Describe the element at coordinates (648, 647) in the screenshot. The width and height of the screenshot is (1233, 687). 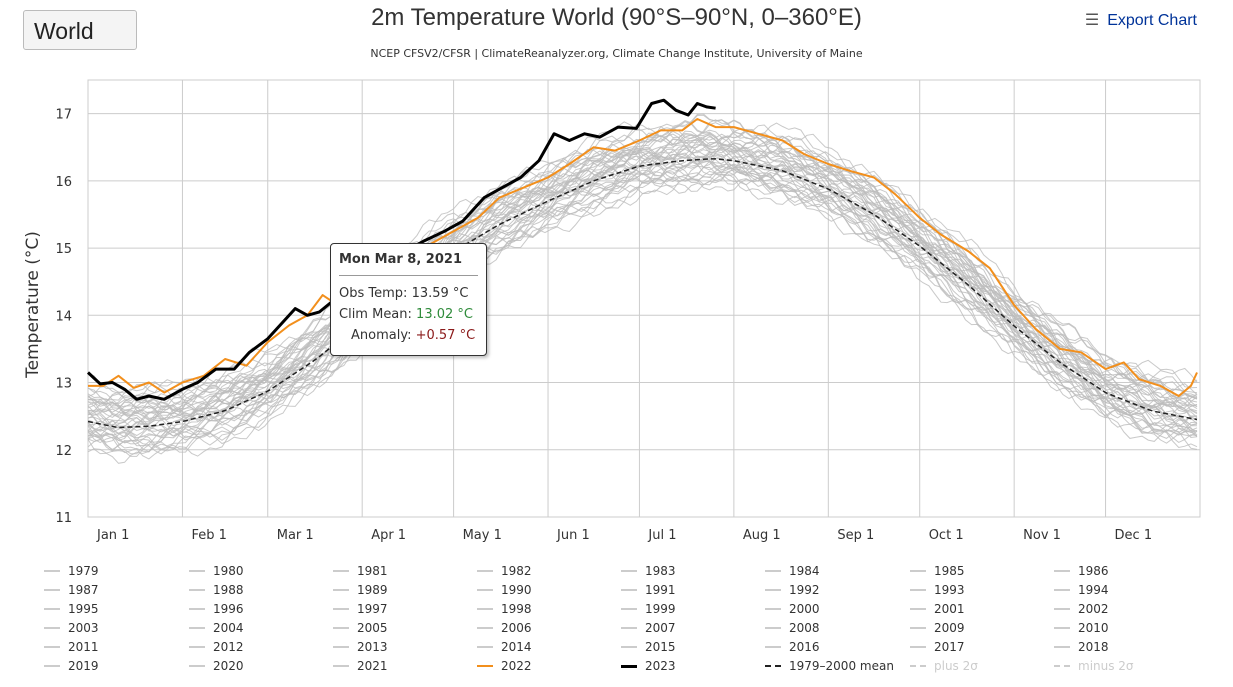
I see `legend-item-2015: 2015` at that location.